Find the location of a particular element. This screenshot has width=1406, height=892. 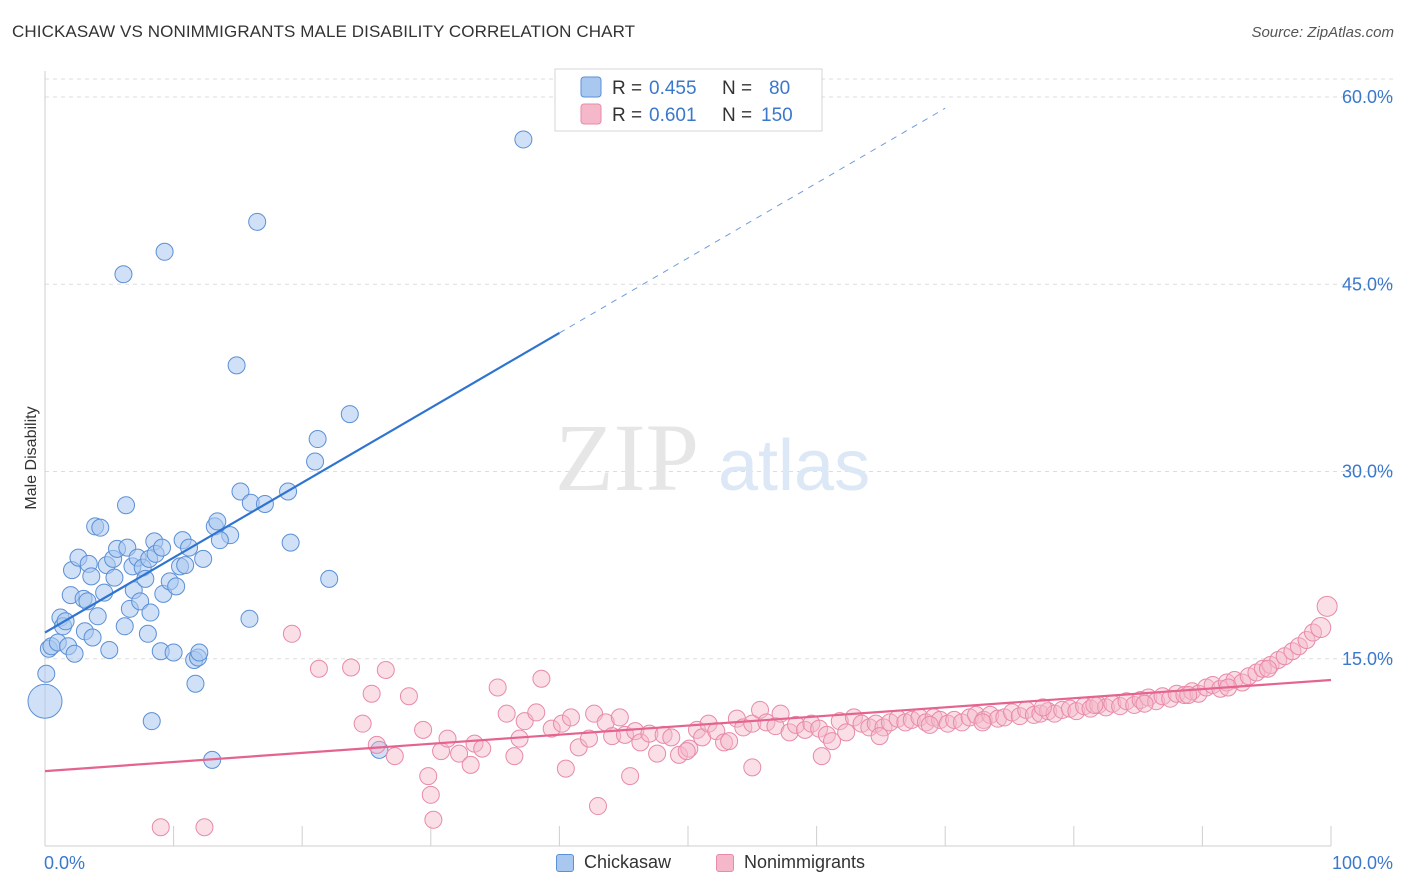

legend-n-value-2: 150 is located at coordinates (777, 115).